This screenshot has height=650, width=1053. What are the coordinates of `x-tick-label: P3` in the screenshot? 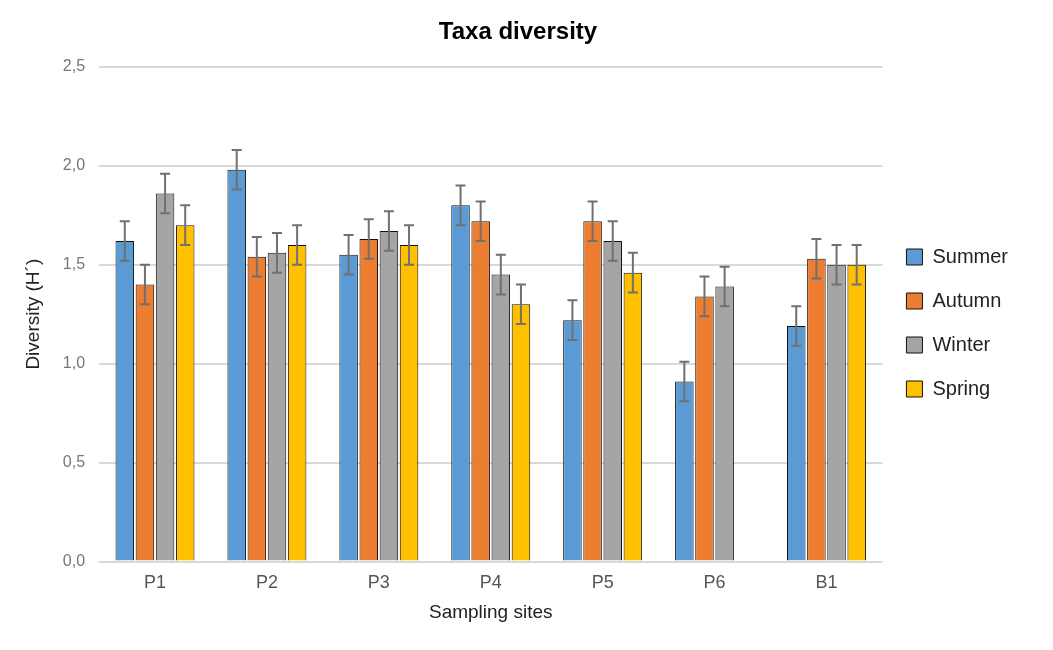 It's located at (378, 582).